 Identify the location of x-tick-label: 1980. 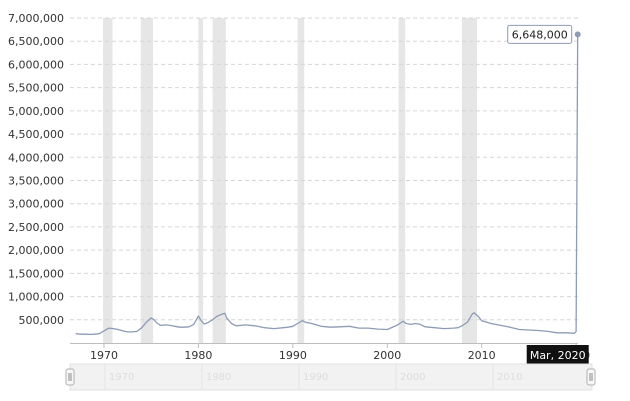
(198, 355).